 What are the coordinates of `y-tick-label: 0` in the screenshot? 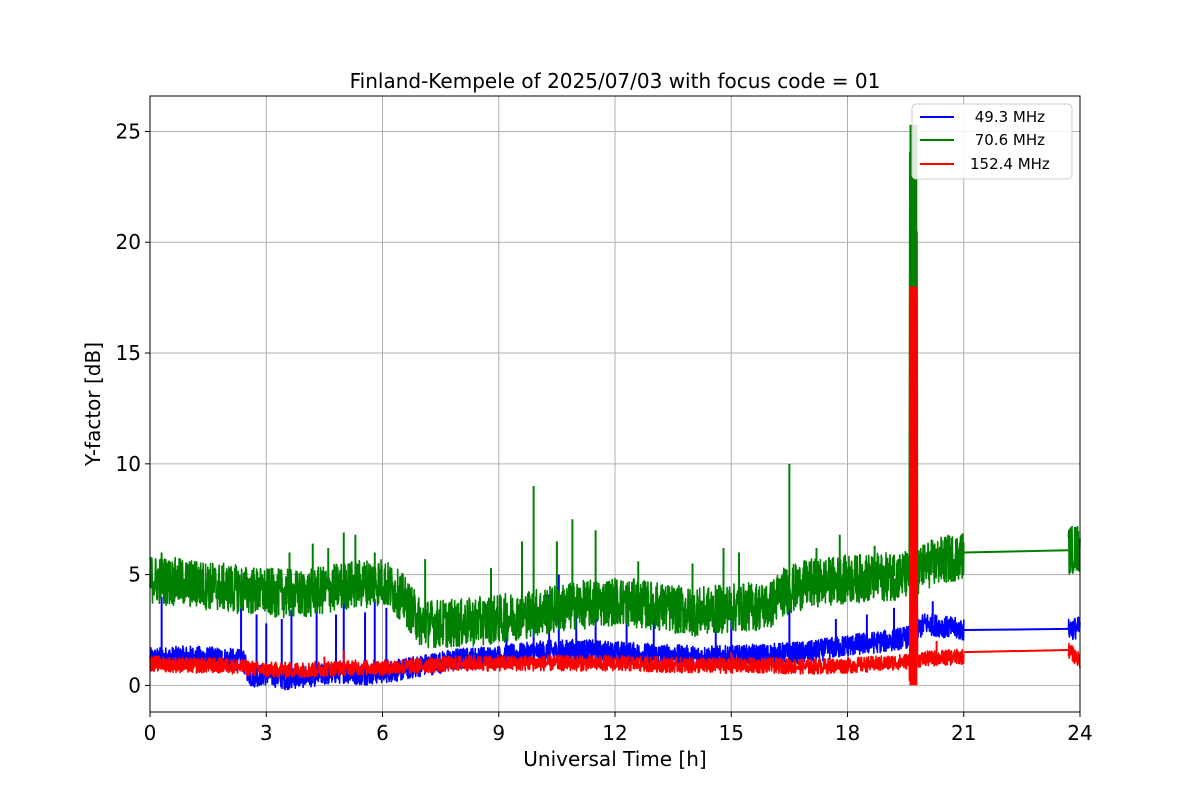 It's located at (134, 685).